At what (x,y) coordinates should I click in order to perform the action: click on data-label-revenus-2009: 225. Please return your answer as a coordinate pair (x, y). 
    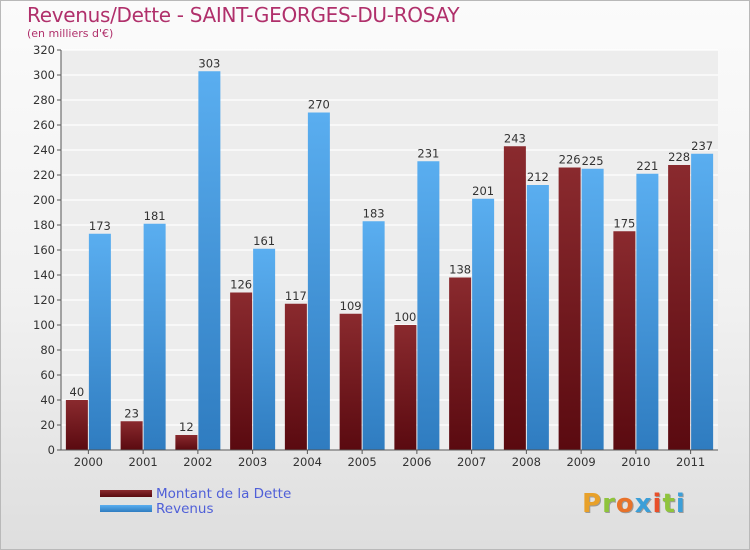
    Looking at the image, I should click on (593, 161).